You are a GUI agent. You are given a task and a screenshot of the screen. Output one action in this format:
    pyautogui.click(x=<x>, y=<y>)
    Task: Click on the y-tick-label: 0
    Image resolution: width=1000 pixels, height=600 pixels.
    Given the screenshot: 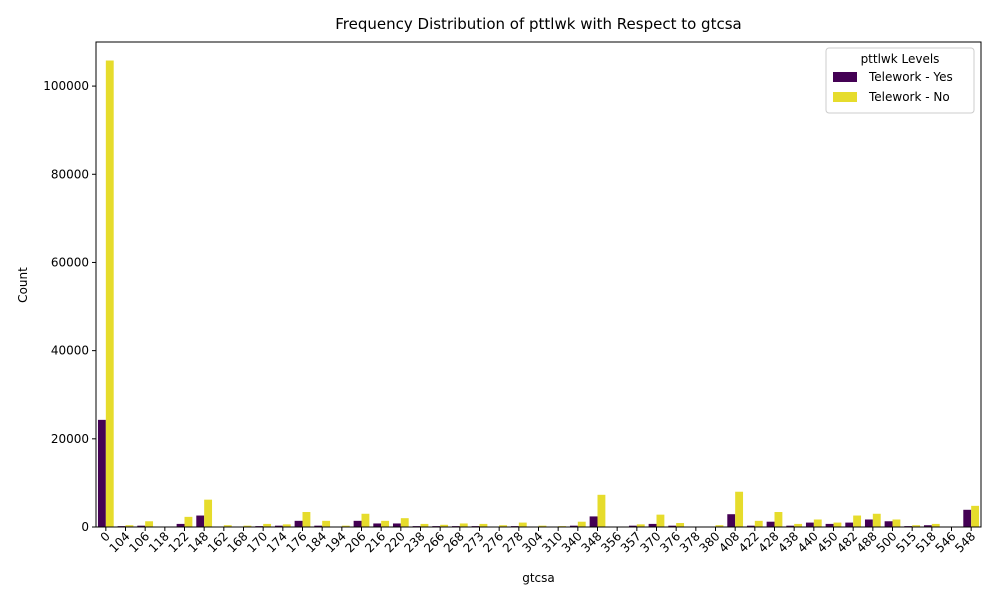 What is the action you would take?
    pyautogui.click(x=85, y=527)
    